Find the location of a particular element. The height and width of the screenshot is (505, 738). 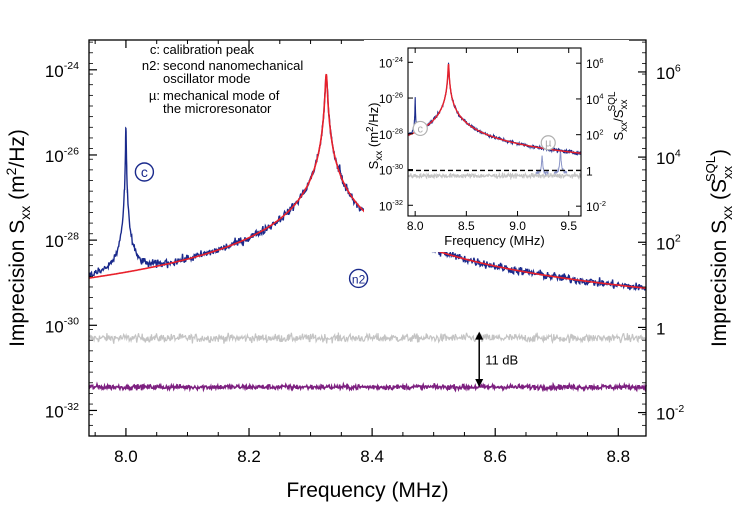

inset-y2-axis-title: Sxx/SxxSQL is located at coordinates (618, 115).